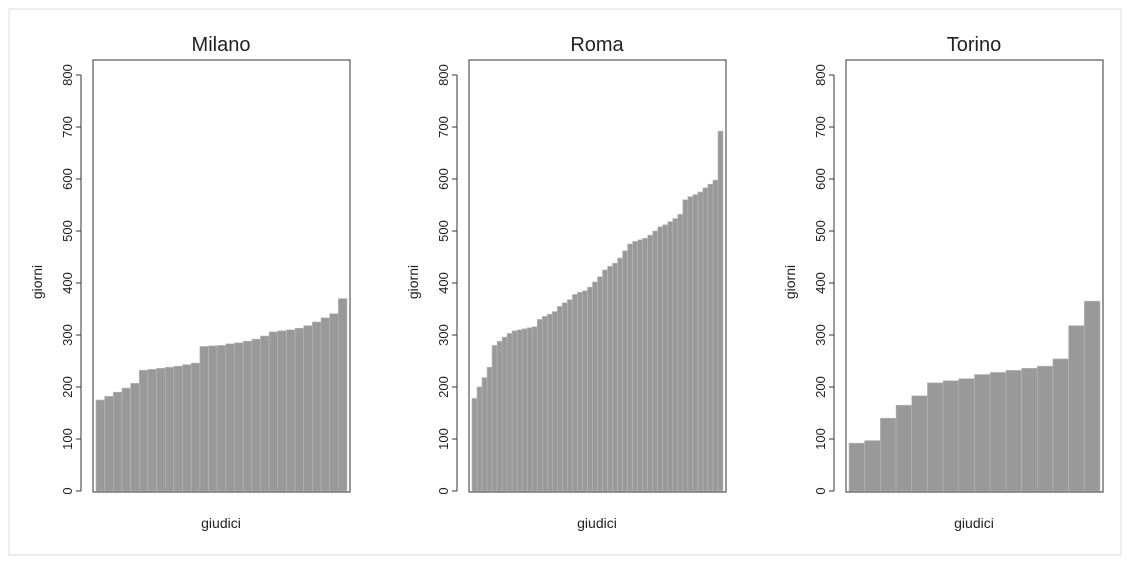 This screenshot has height=563, width=1130. I want to click on panel-title: Torino, so click(974, 45).